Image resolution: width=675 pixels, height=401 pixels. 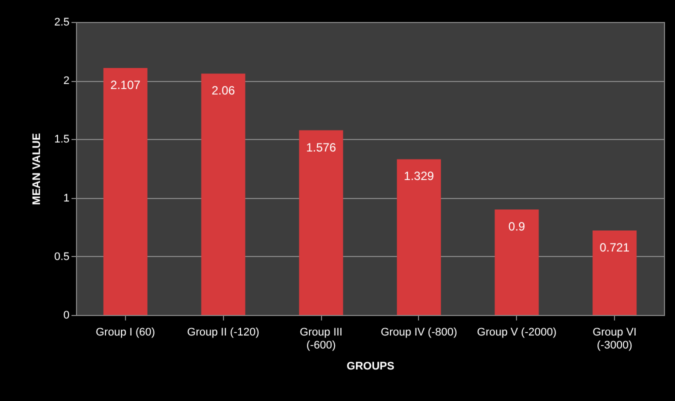 What do you see at coordinates (62, 140) in the screenshot?
I see `y-tick-label: 1.5` at bounding box center [62, 140].